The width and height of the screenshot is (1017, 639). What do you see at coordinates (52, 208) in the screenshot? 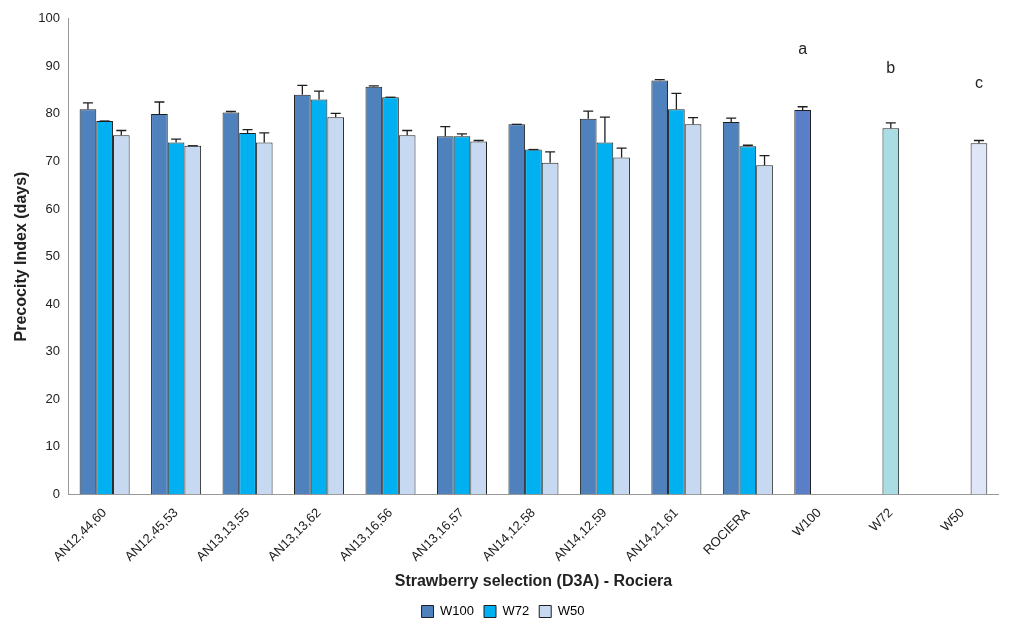
I see `y-tick-label: 60` at bounding box center [52, 208].